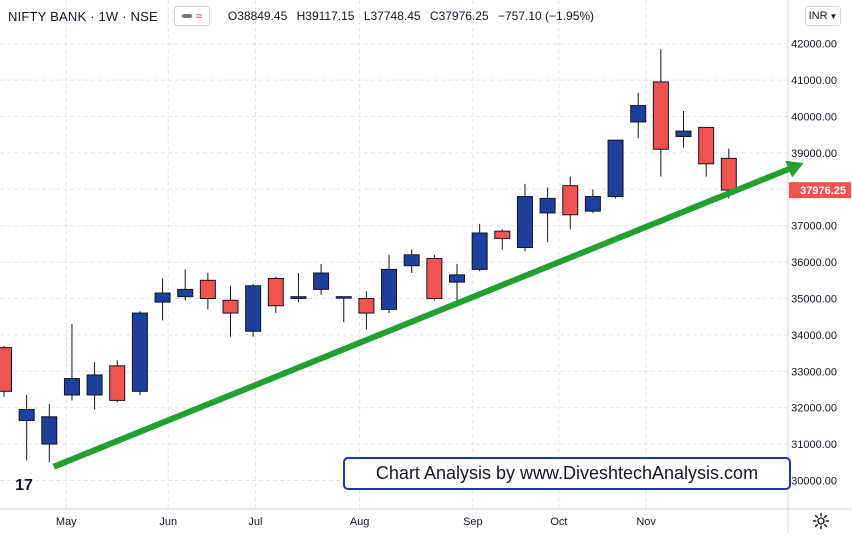 The image size is (852, 538). Describe the element at coordinates (330, 16) in the screenshot. I see `high-value: 39117.15` at that location.